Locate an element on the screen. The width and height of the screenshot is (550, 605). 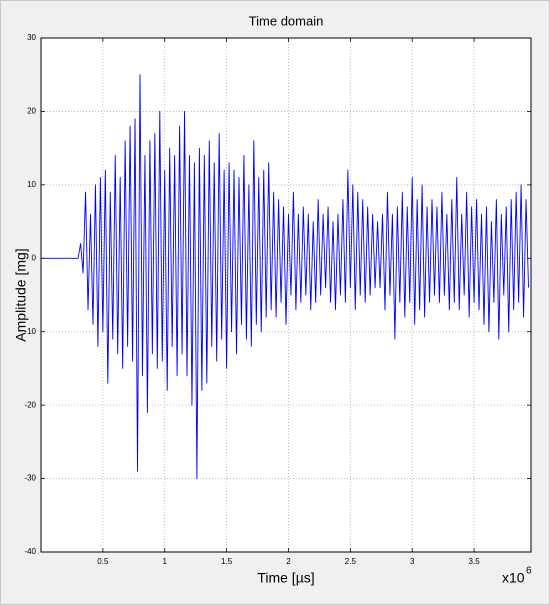
y-tick-label: -40 is located at coordinates (30, 551).